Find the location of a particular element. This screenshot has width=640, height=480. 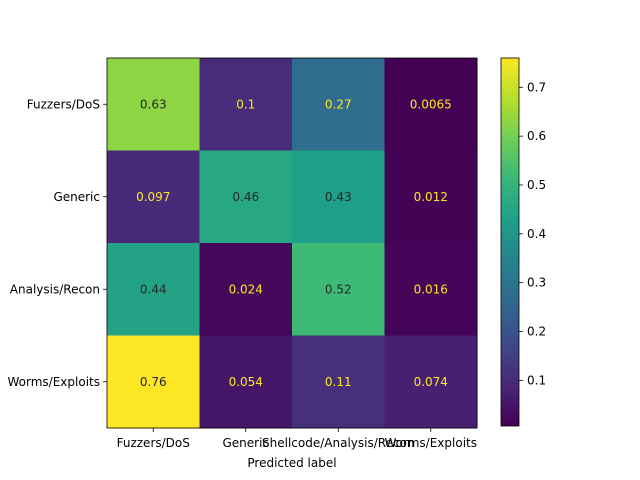

colorbar-tick-label: 0.7 is located at coordinates (536, 87).